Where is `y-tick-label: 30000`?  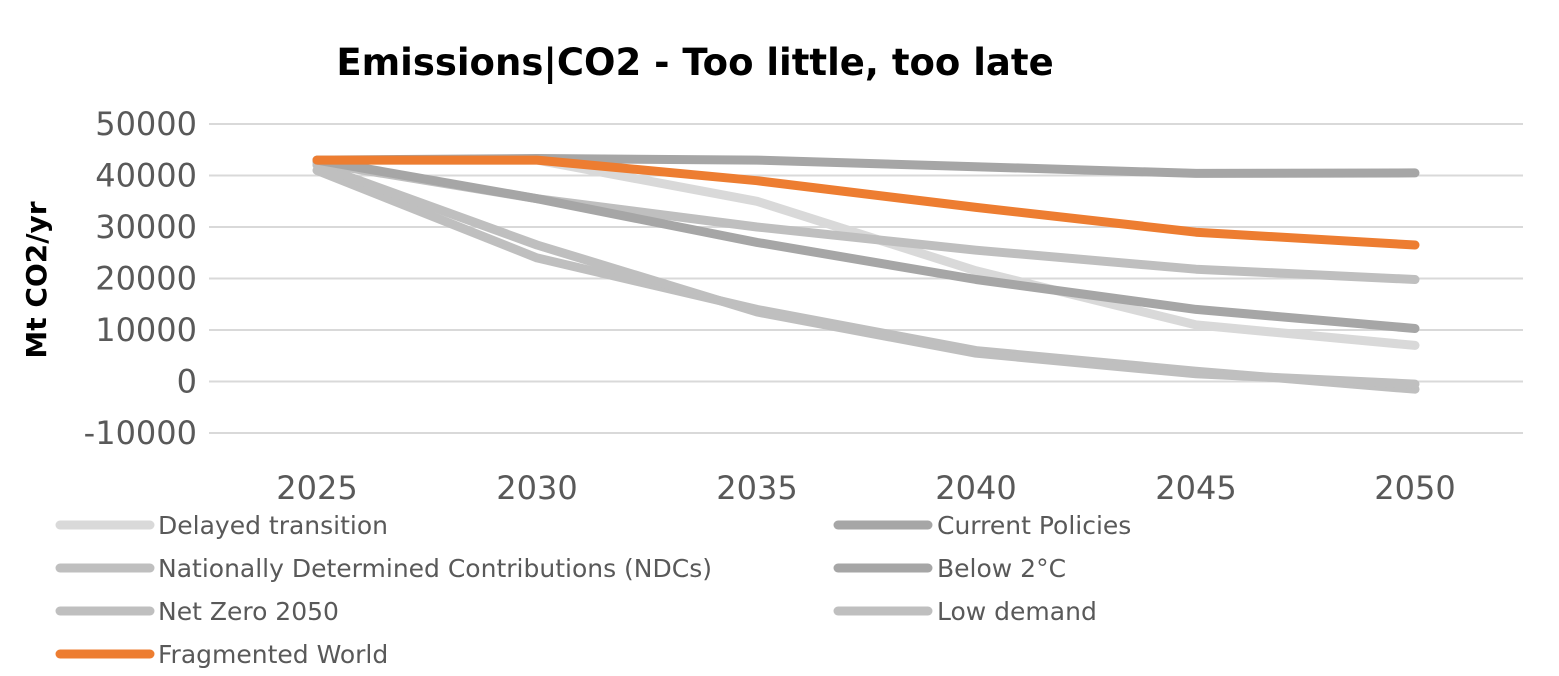
y-tick-label: 30000 is located at coordinates (146, 227).